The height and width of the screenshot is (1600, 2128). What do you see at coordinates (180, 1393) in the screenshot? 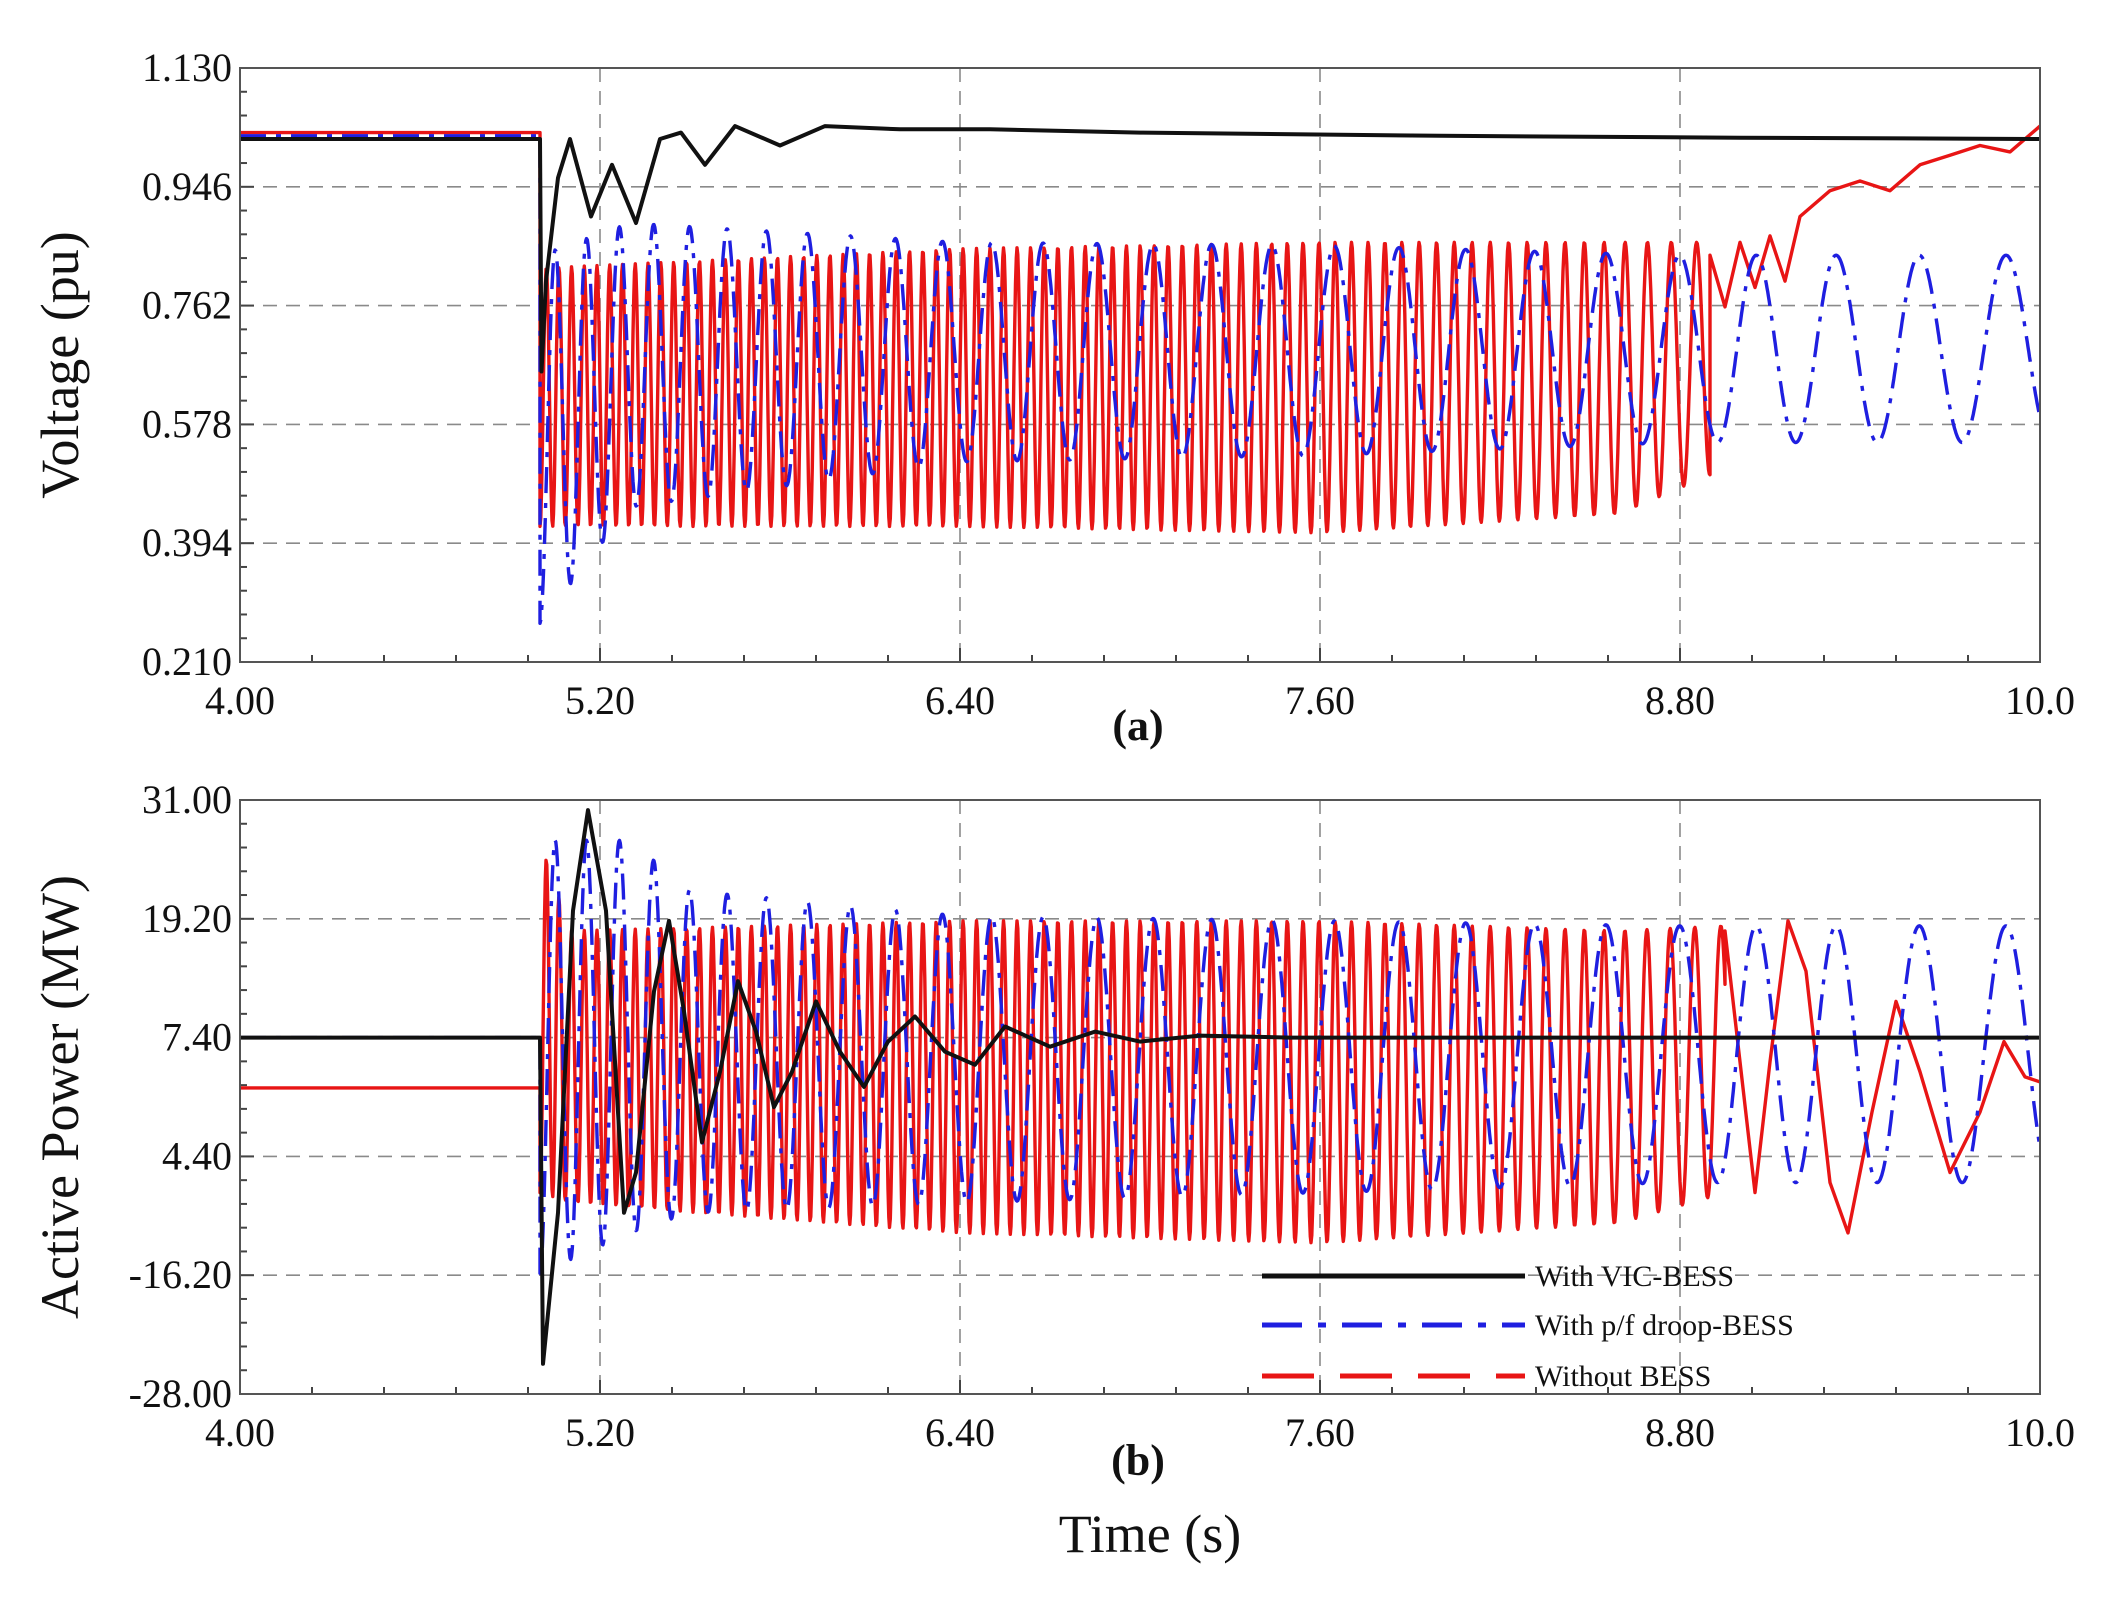
I see `y-tick-label: -28.00` at bounding box center [180, 1393].